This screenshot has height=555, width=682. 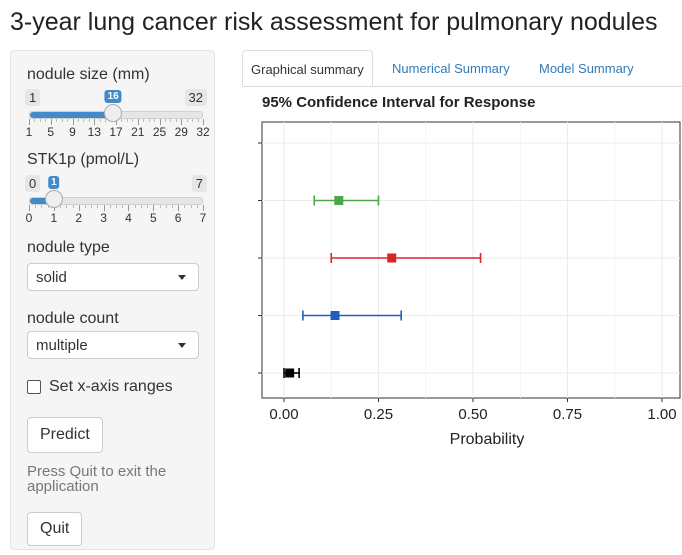 What do you see at coordinates (116, 209) in the screenshot?
I see `slider-ticks` at bounding box center [116, 209].